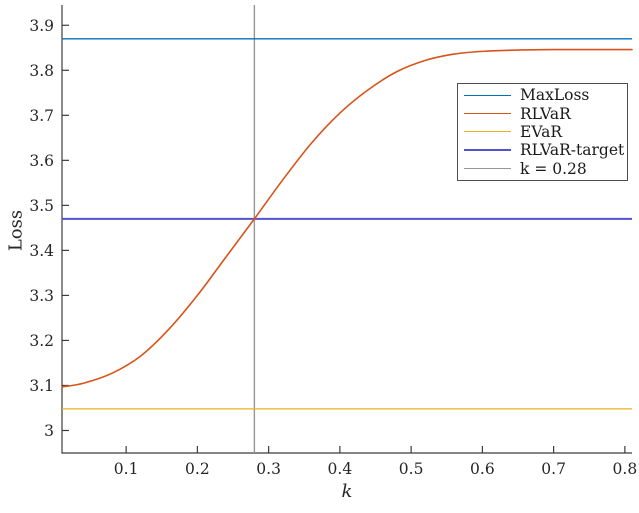 Image resolution: width=639 pixels, height=513 pixels. I want to click on x-tick-label: 0.3, so click(268, 469).